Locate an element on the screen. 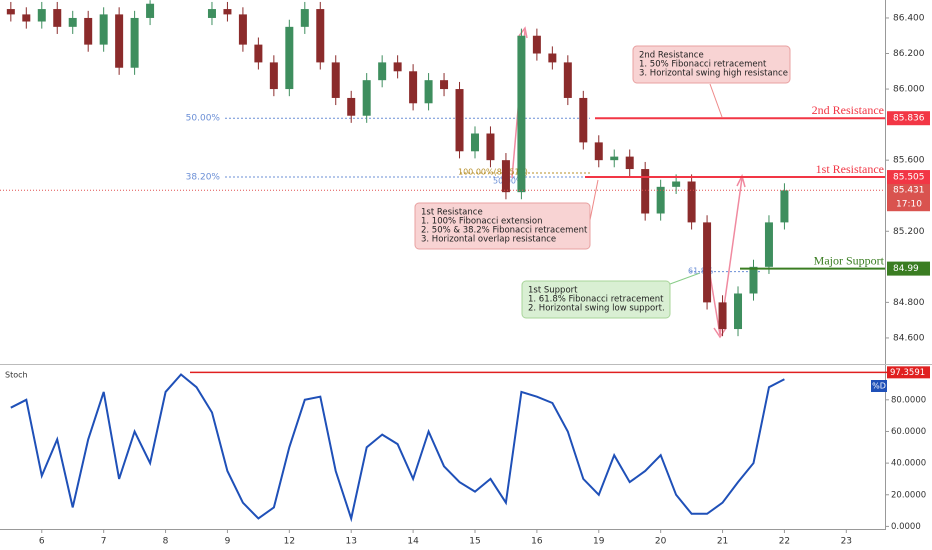  level-value: 84.99 is located at coordinates (906, 269).